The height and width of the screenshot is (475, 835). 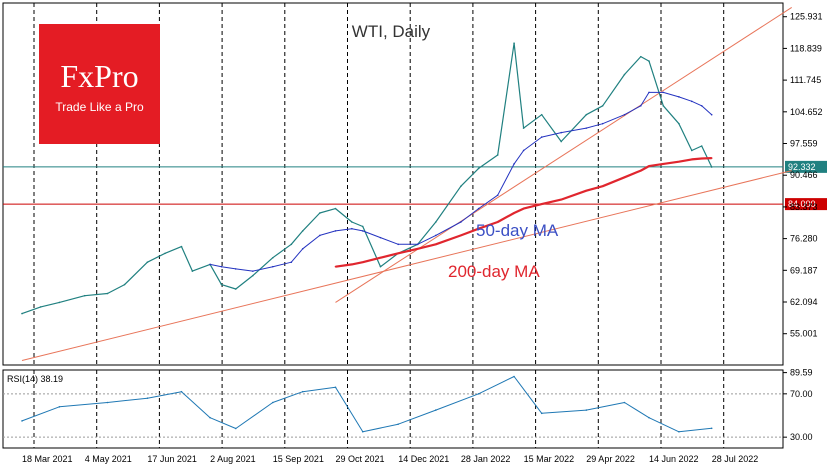 I want to click on y-tick-label: 62.094, so click(x=804, y=302).